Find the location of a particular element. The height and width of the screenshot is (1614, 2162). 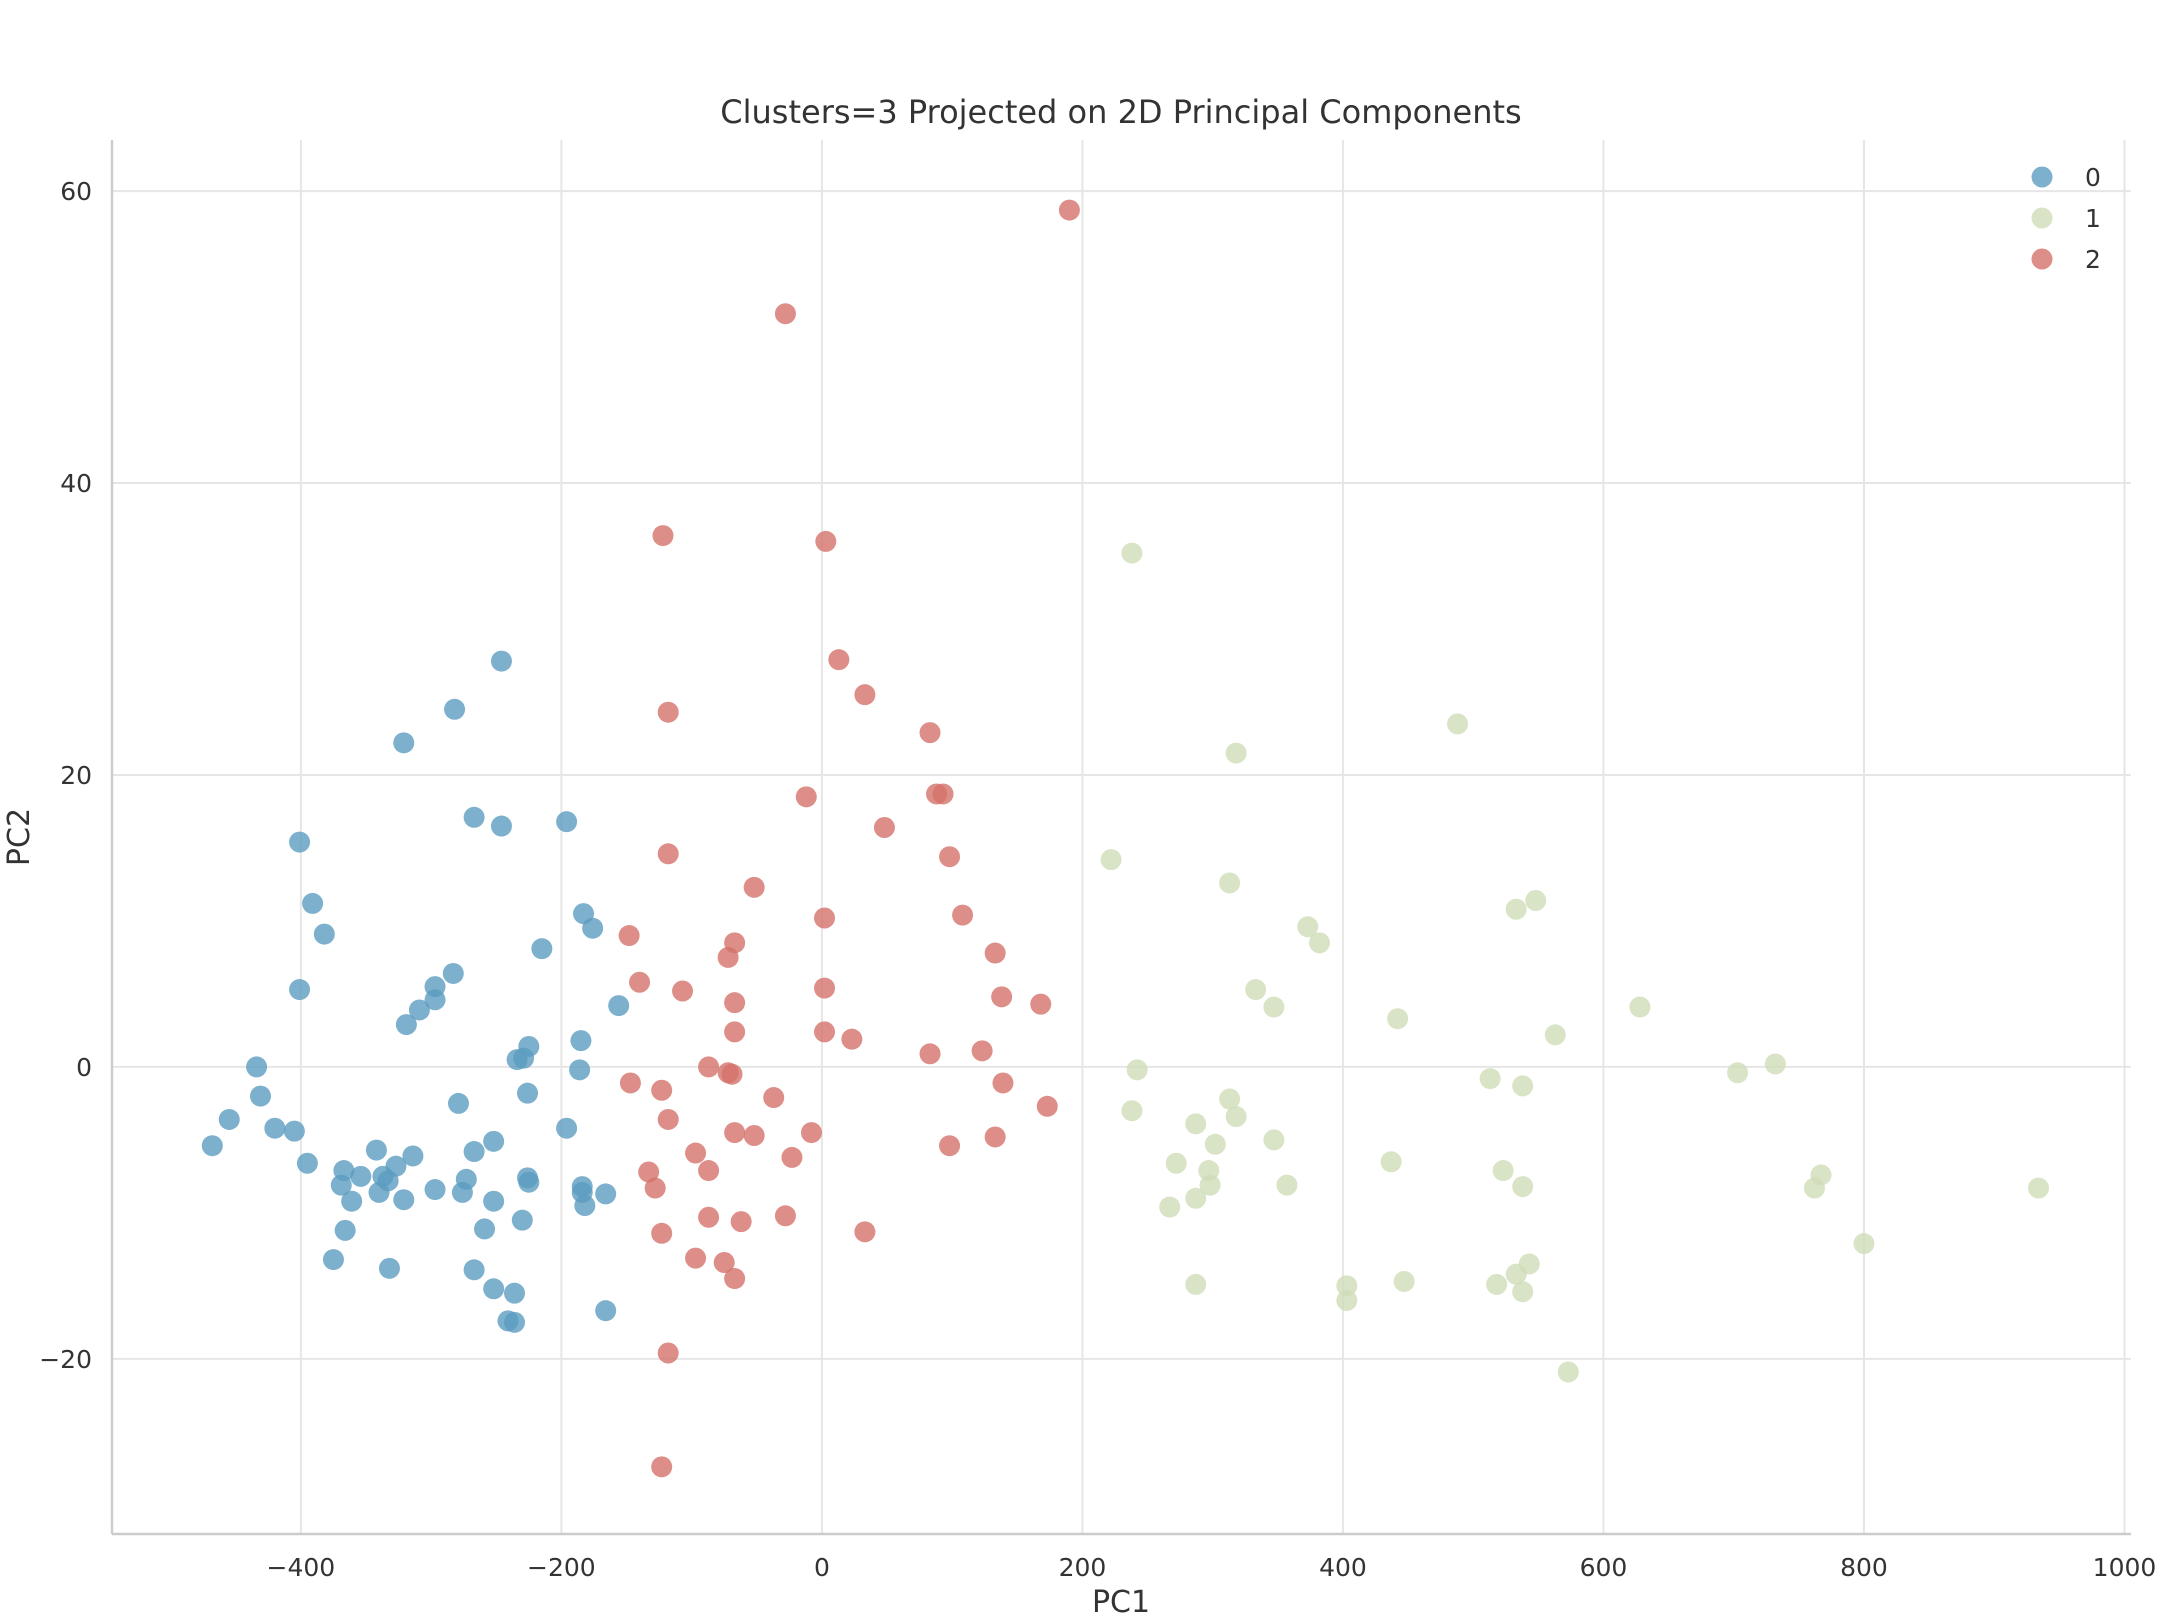

x-tick-label: 1000 is located at coordinates (2125, 1567).